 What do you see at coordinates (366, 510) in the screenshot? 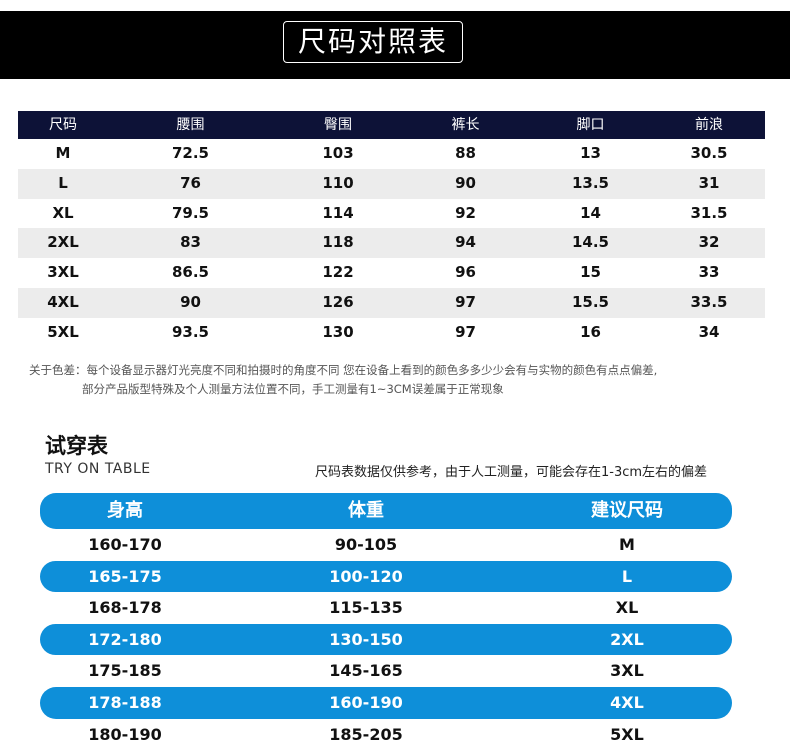
I see `column-header: 体重` at bounding box center [366, 510].